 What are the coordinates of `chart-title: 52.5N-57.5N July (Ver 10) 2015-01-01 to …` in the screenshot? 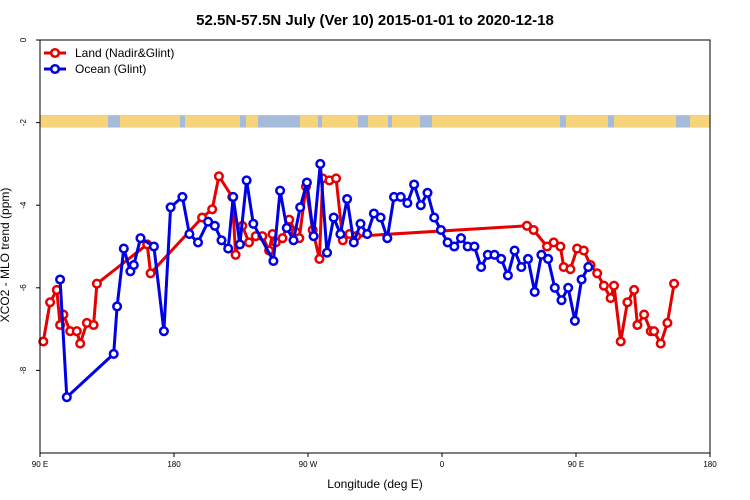 It's located at (375, 20).